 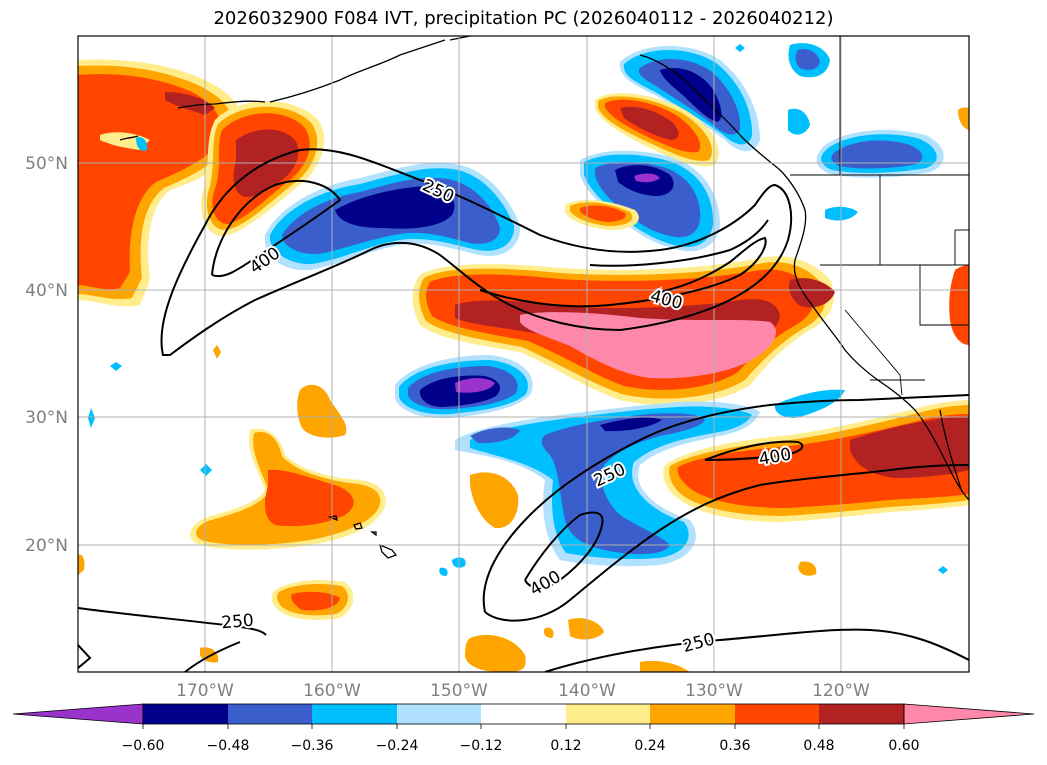 What do you see at coordinates (205, 691) in the screenshot?
I see `lon-label-170w: 170°W` at bounding box center [205, 691].